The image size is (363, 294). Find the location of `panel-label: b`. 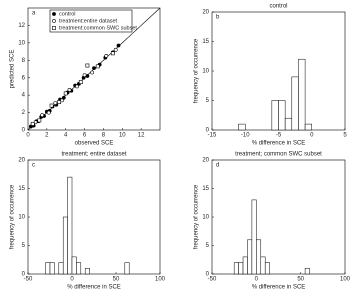

panel-label: b is located at coordinates (218, 18).